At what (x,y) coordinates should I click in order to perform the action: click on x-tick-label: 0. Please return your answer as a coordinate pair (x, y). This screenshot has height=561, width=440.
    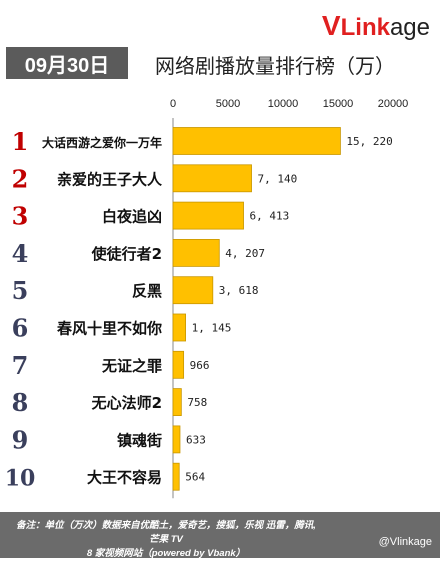
    Looking at the image, I should click on (173, 104).